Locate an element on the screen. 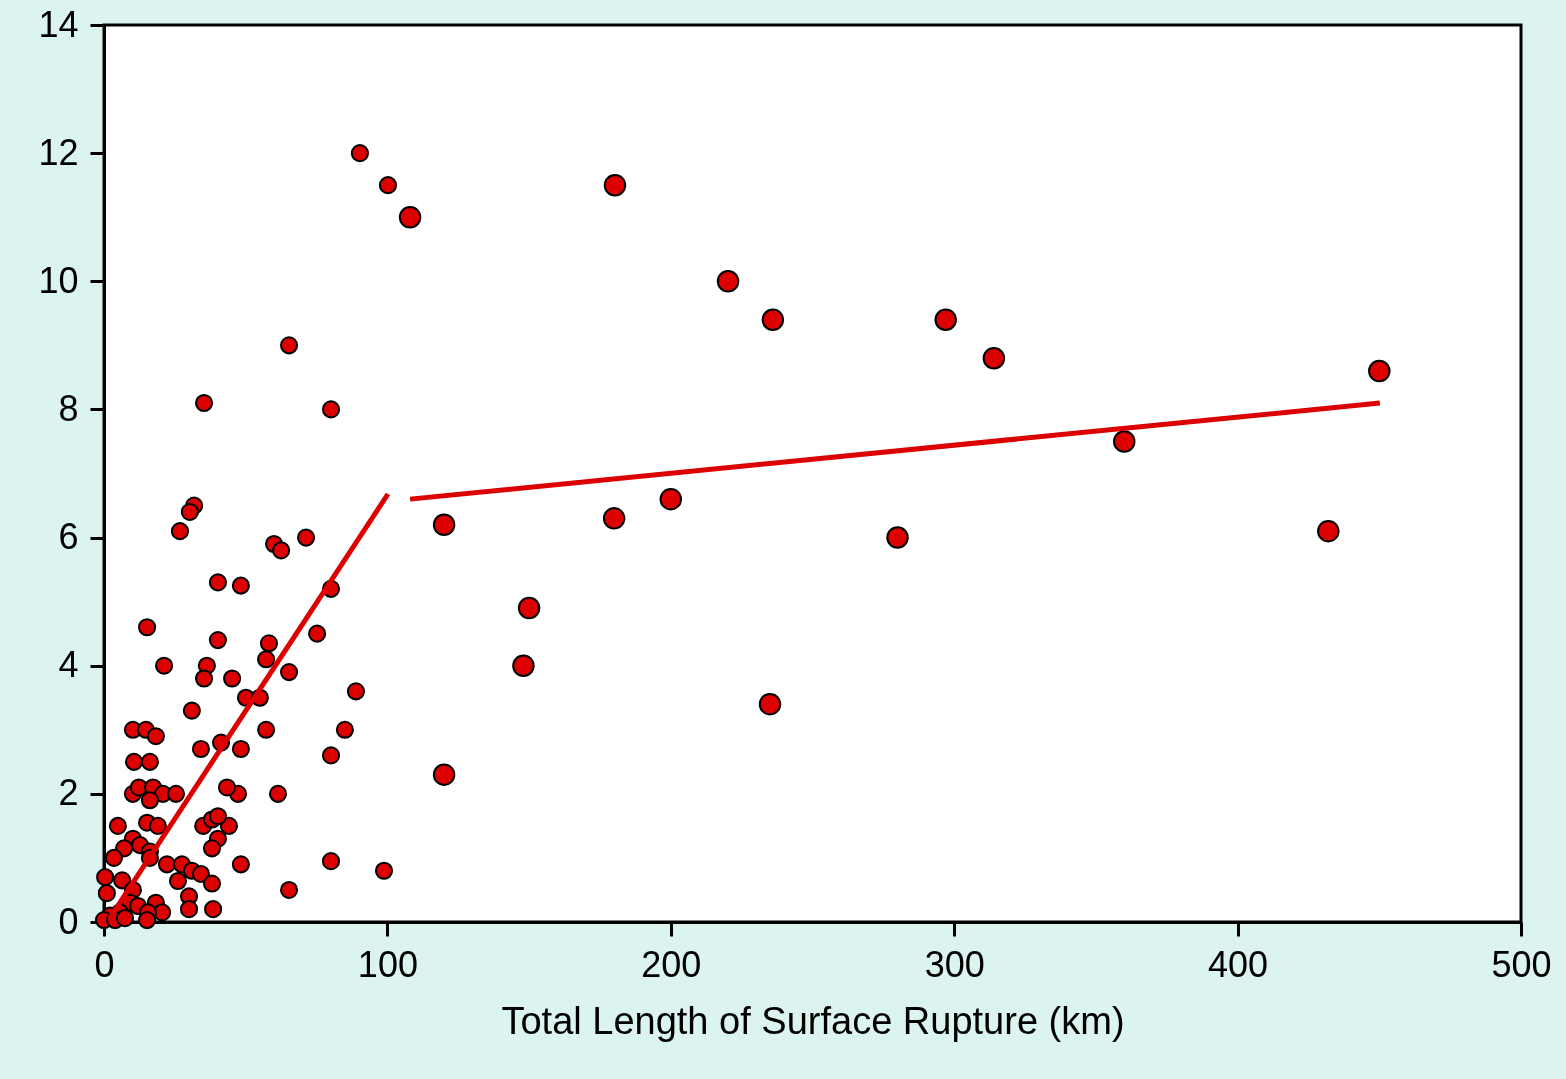 The image size is (1566, 1079). y-tick-label: 14 is located at coordinates (58, 24).